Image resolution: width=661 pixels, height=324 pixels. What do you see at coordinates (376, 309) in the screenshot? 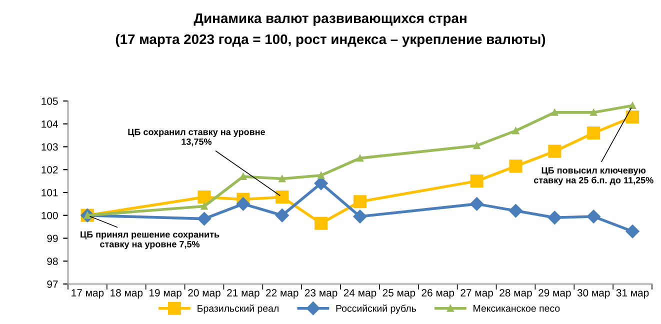
I see `legend-label: Российский рубль` at bounding box center [376, 309].